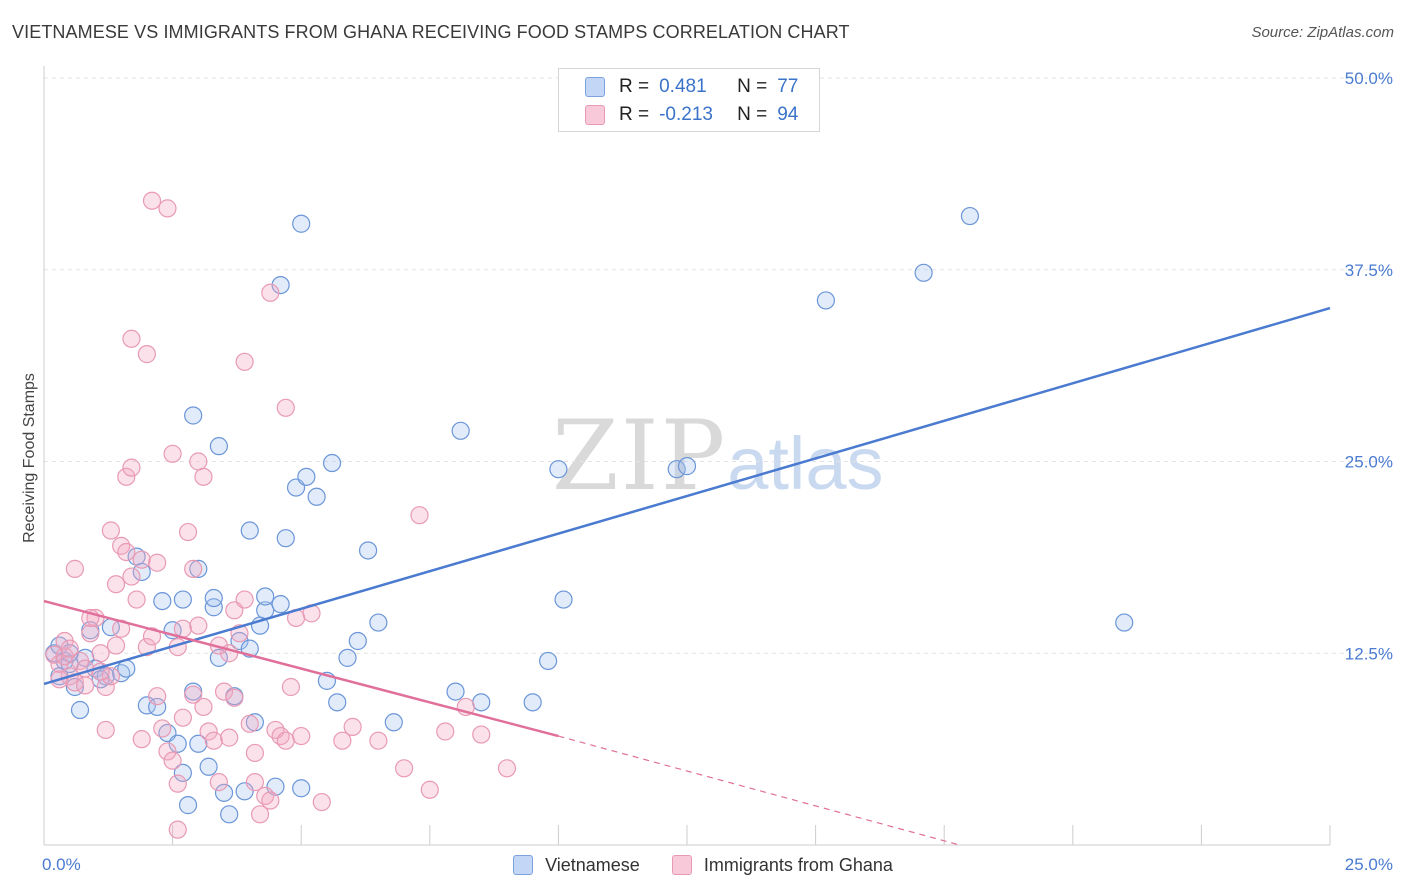 Image resolution: width=1406 pixels, height=892 pixels. What do you see at coordinates (689, 100) in the screenshot?
I see `stats-legend: R = 0.481 N = 77 R = -0.213 N = 94` at bounding box center [689, 100].